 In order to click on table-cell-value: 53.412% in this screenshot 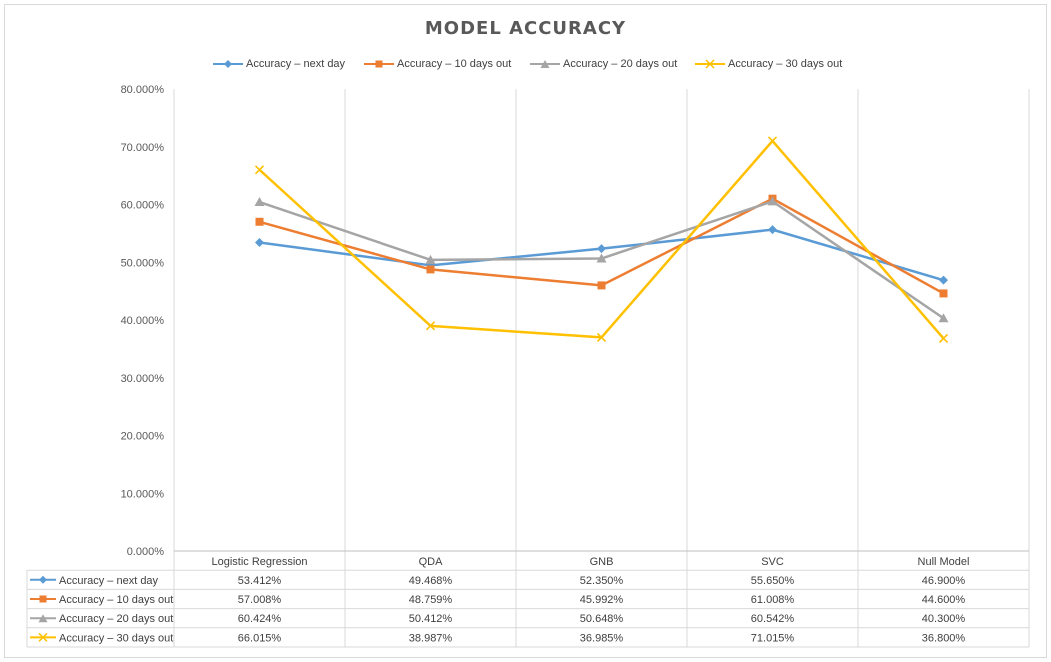, I will do `click(260, 581)`.